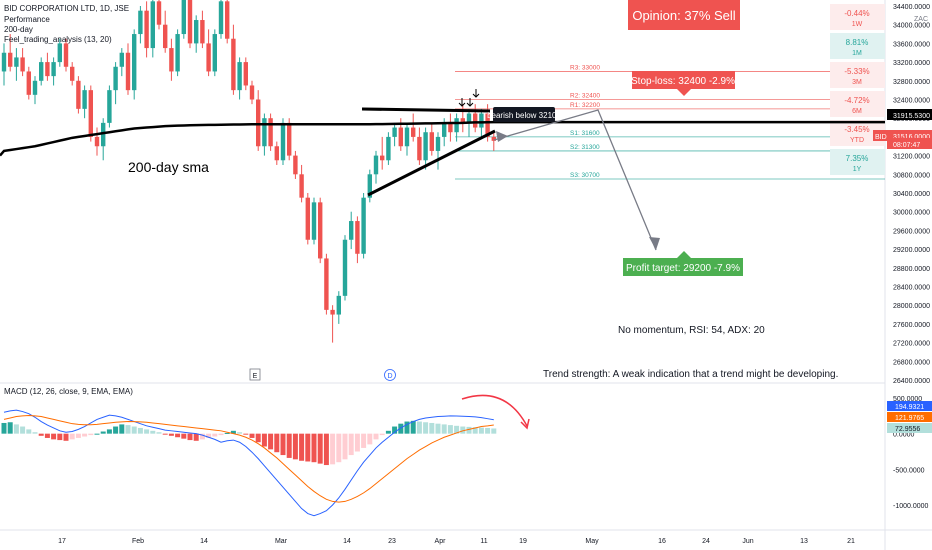  What do you see at coordinates (494, 410) in the screenshot?
I see `curved-arrow` at bounding box center [494, 410].